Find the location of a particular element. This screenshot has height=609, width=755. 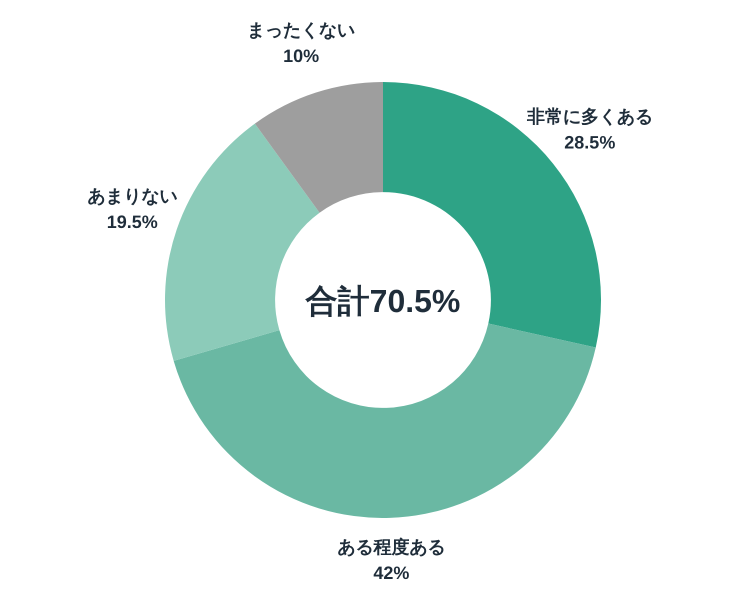

text: 合計70.5% is located at coordinates (382, 301).